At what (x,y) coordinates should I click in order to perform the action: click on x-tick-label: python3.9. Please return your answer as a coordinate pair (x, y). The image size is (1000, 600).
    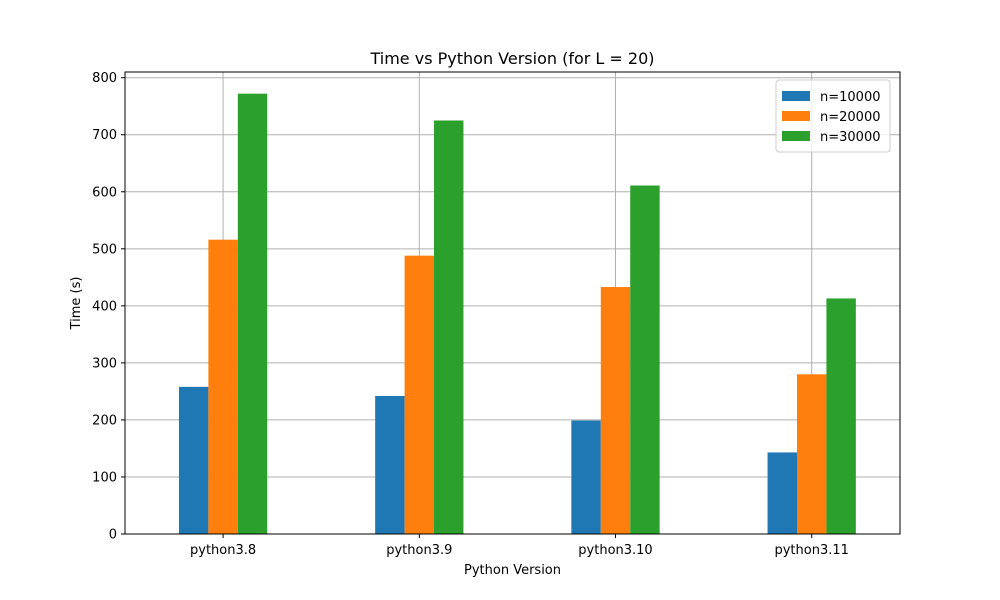
    Looking at the image, I should click on (419, 550).